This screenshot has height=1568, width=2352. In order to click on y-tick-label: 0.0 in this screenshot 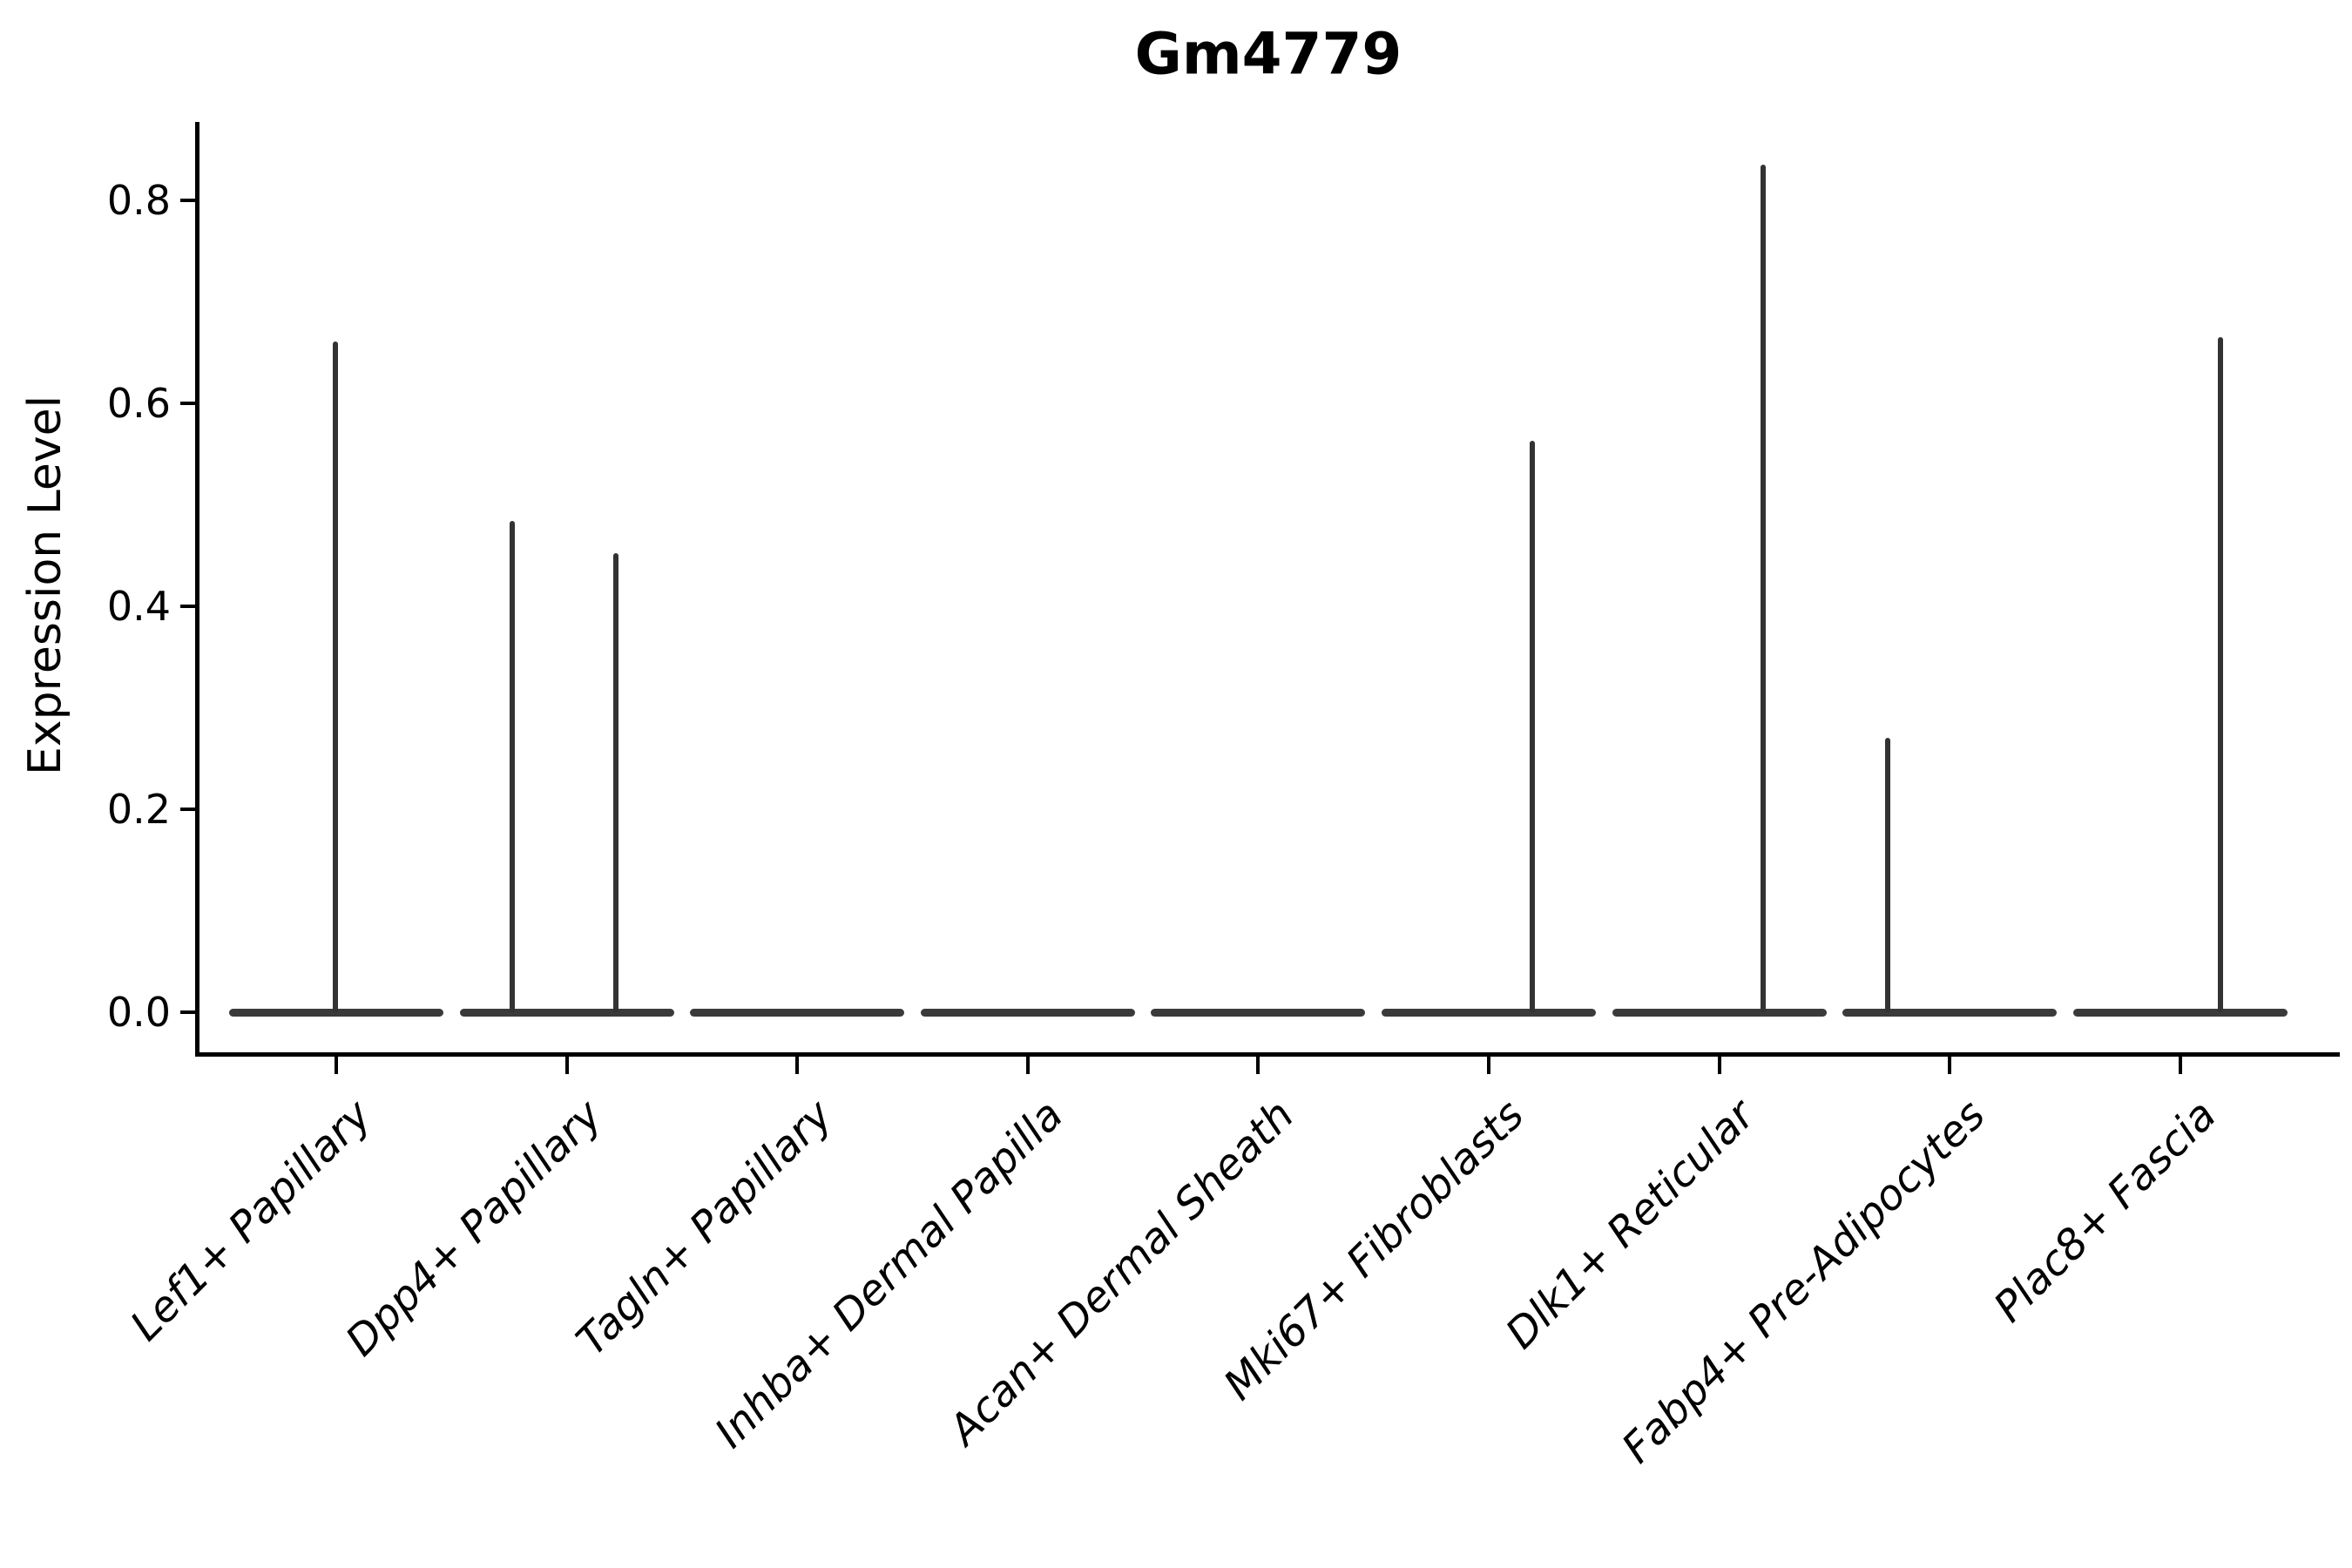, I will do `click(138, 1013)`.